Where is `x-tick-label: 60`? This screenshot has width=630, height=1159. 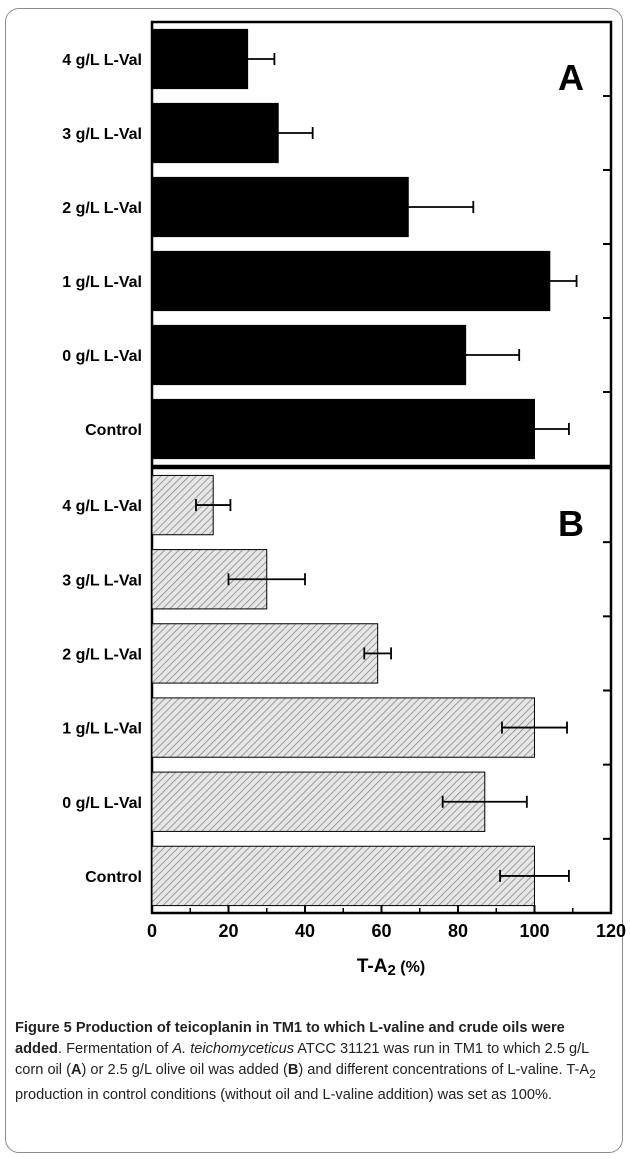 x-tick-label: 60 is located at coordinates (381, 931).